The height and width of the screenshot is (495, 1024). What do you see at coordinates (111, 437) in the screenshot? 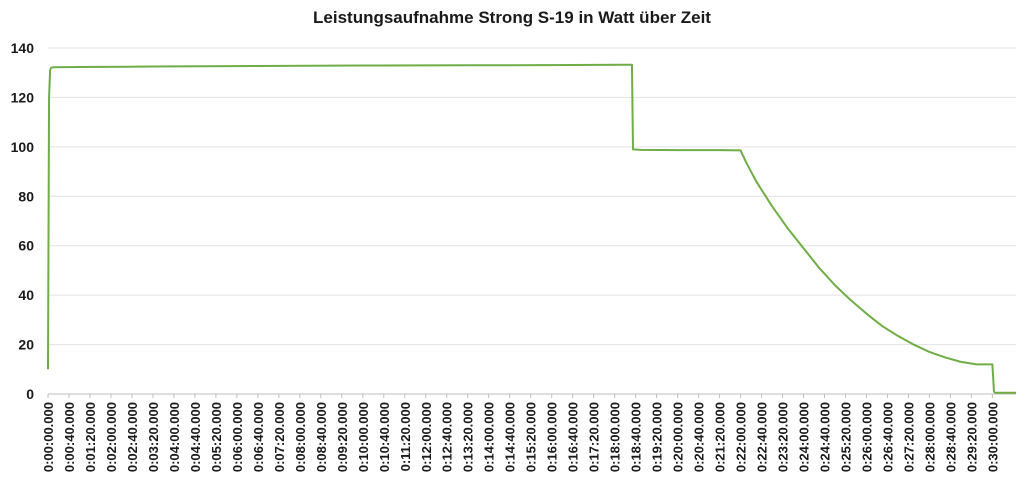
I see `x-tick-label: 0:02:00.000` at bounding box center [111, 437].